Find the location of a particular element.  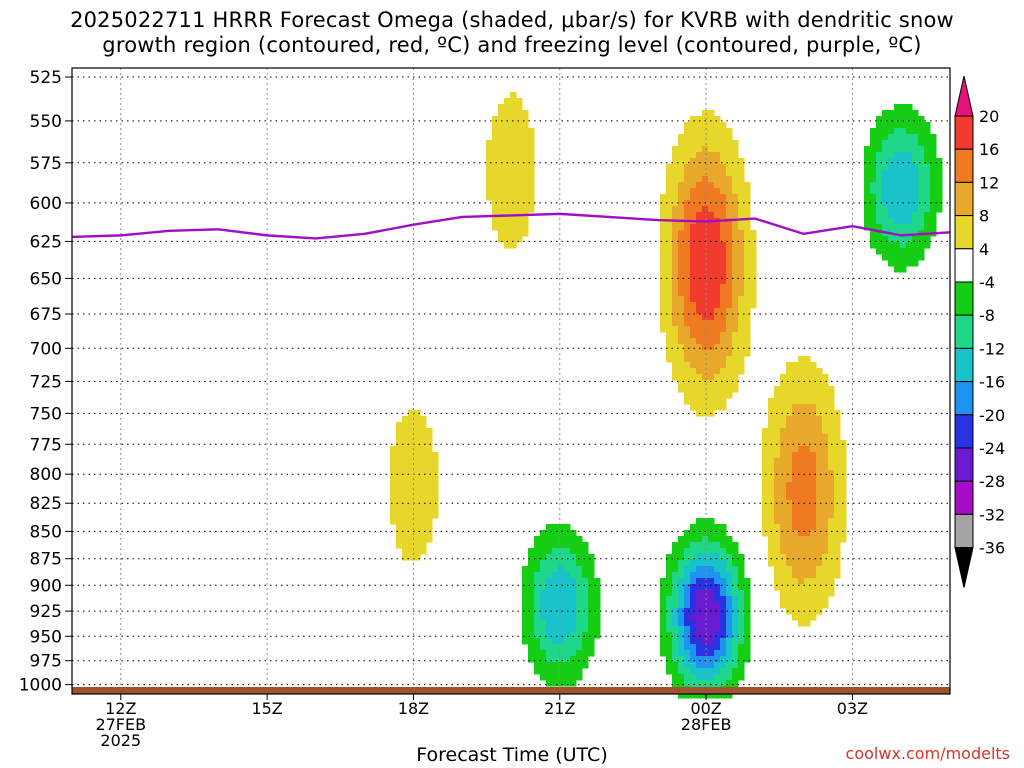

x-tick-label: 27FEB is located at coordinates (120, 724).